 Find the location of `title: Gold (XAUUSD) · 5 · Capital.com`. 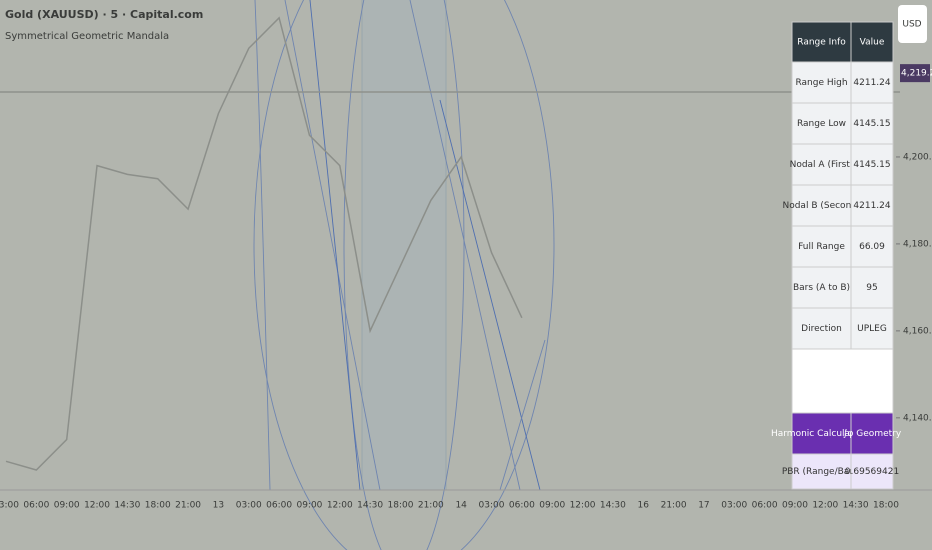

title: Gold (XAUUSD) · 5 · Capital.com is located at coordinates (104, 14).